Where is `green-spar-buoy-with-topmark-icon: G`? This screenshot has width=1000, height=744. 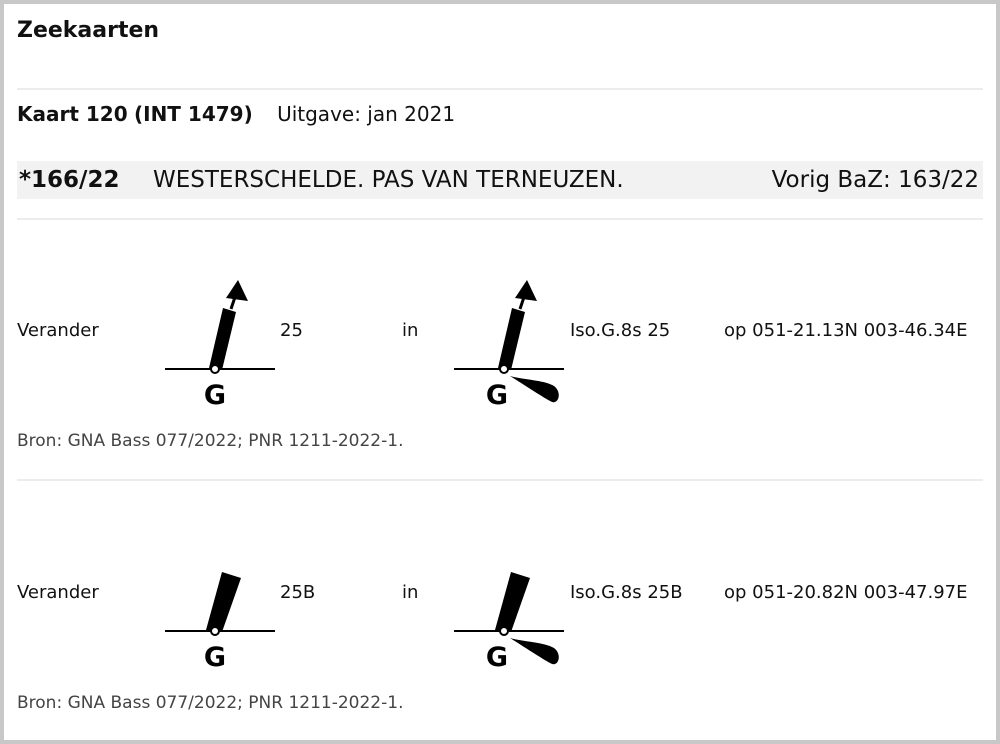
green-spar-buoy-with-topmark-icon: G is located at coordinates (220, 342).